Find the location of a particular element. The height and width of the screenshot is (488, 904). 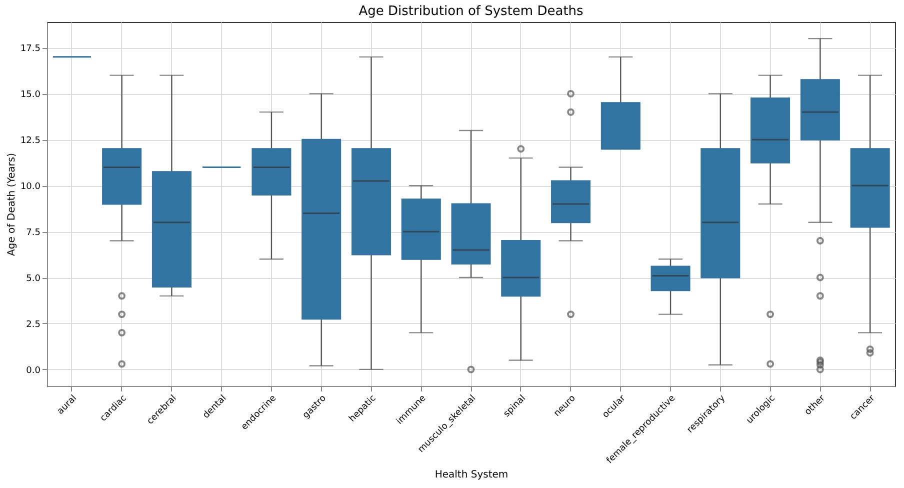

y-axis-title: Age of Death (Years) is located at coordinates (12, 204).